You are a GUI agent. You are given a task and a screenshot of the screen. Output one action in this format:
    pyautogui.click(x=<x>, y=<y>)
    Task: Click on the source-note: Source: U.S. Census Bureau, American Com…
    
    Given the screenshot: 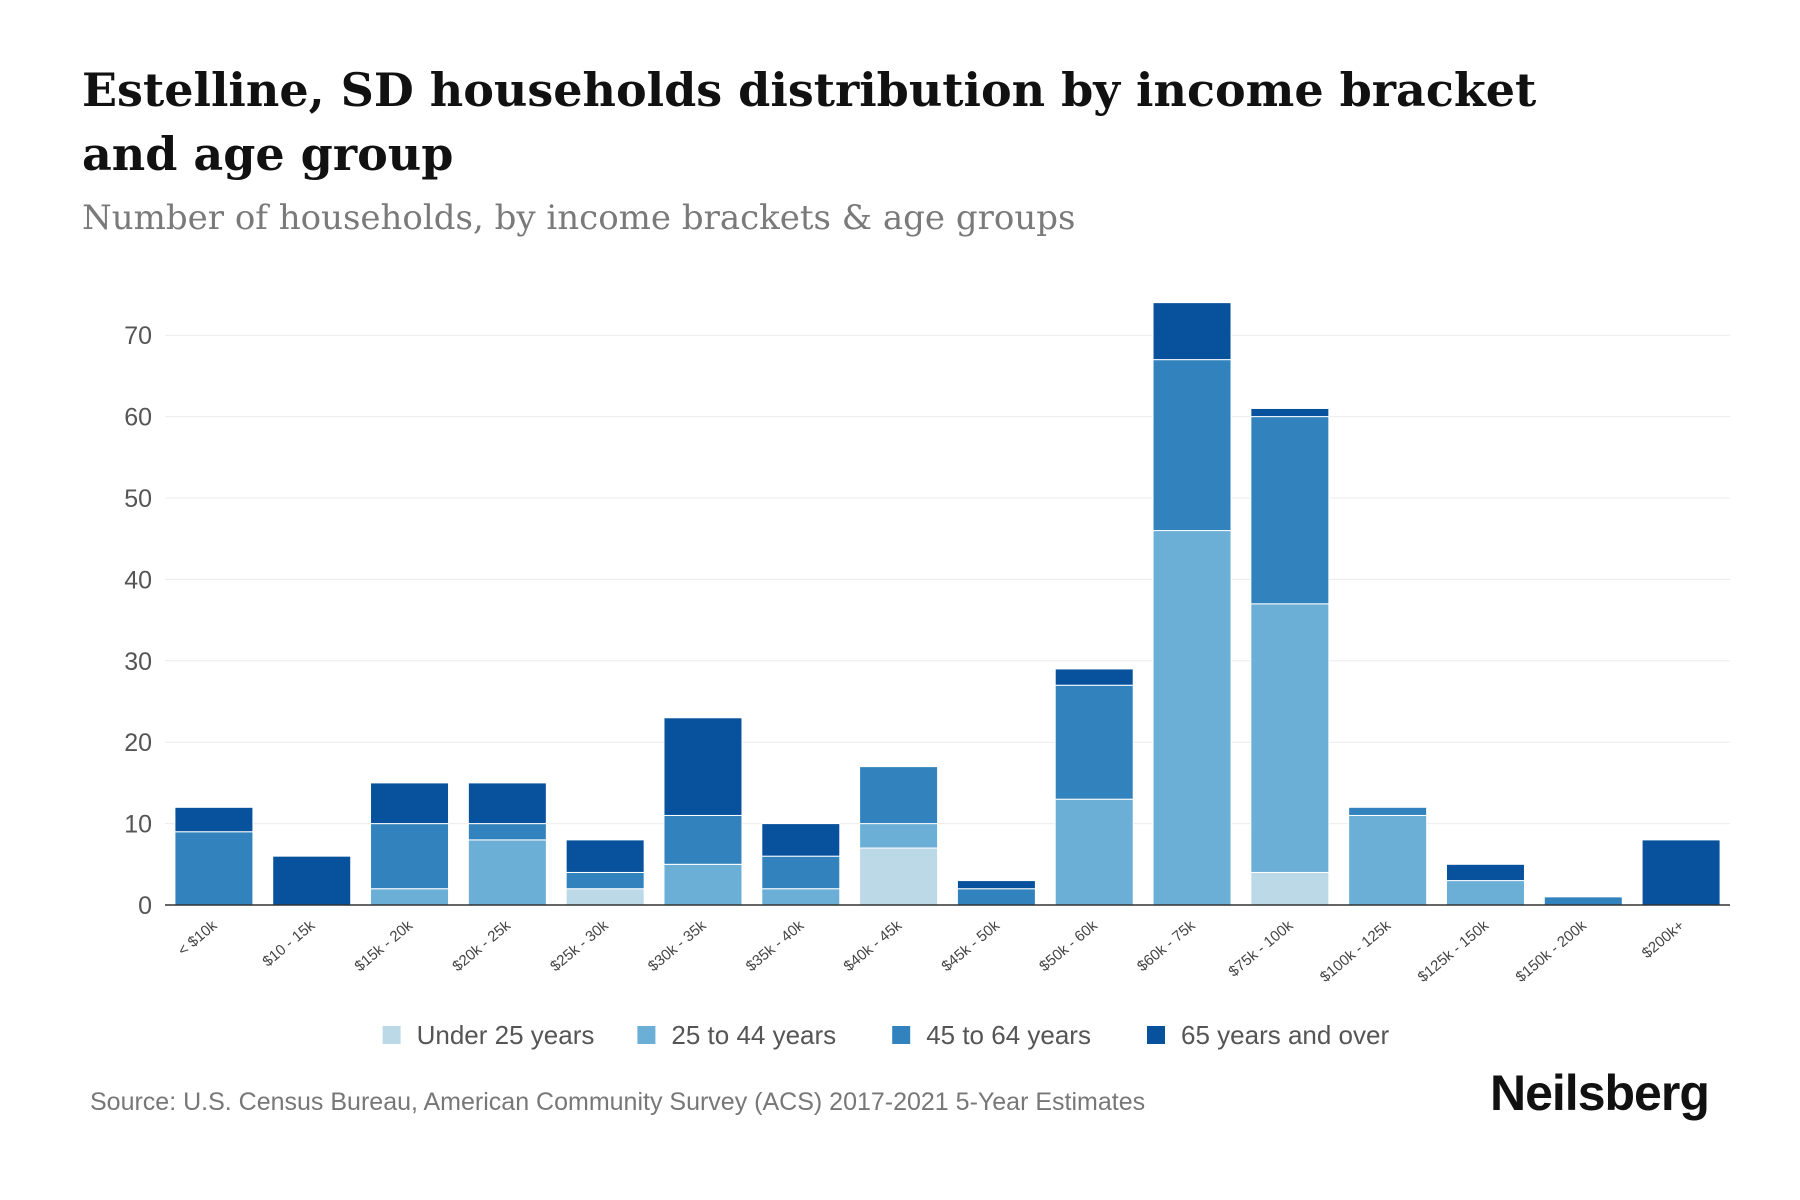 What is the action you would take?
    pyautogui.click(x=618, y=1102)
    